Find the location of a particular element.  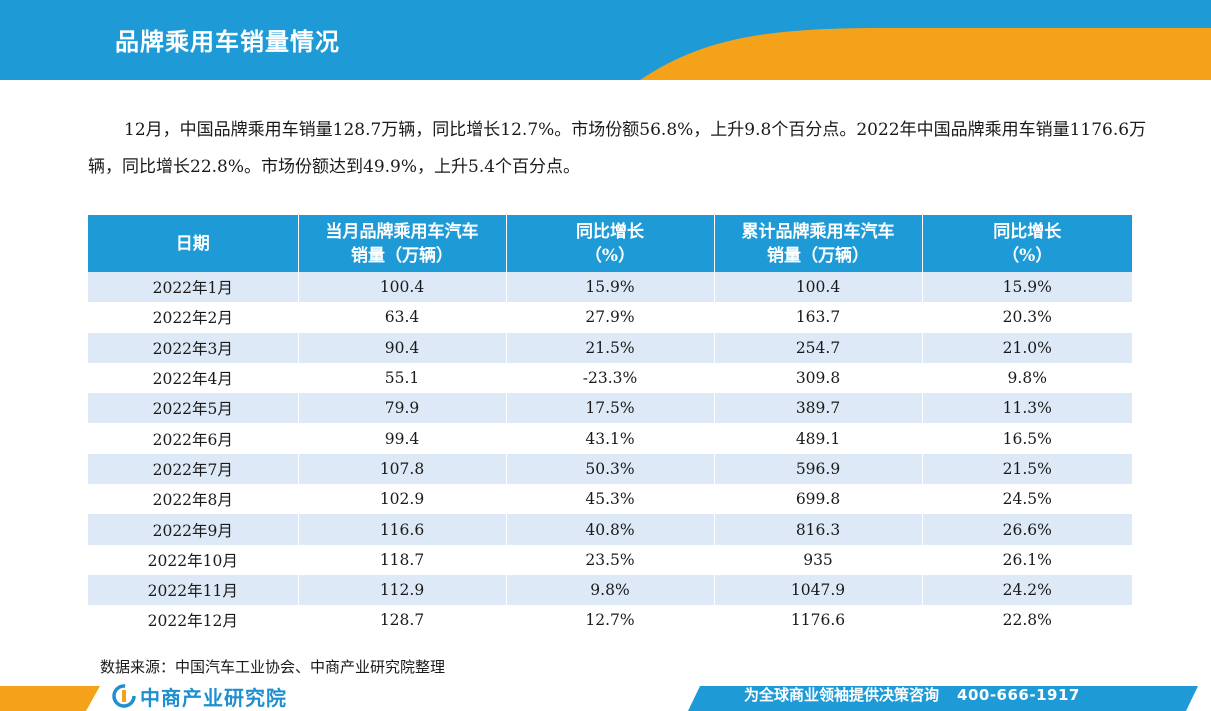

cell-monthly-yoy: 50.3% is located at coordinates (610, 469).